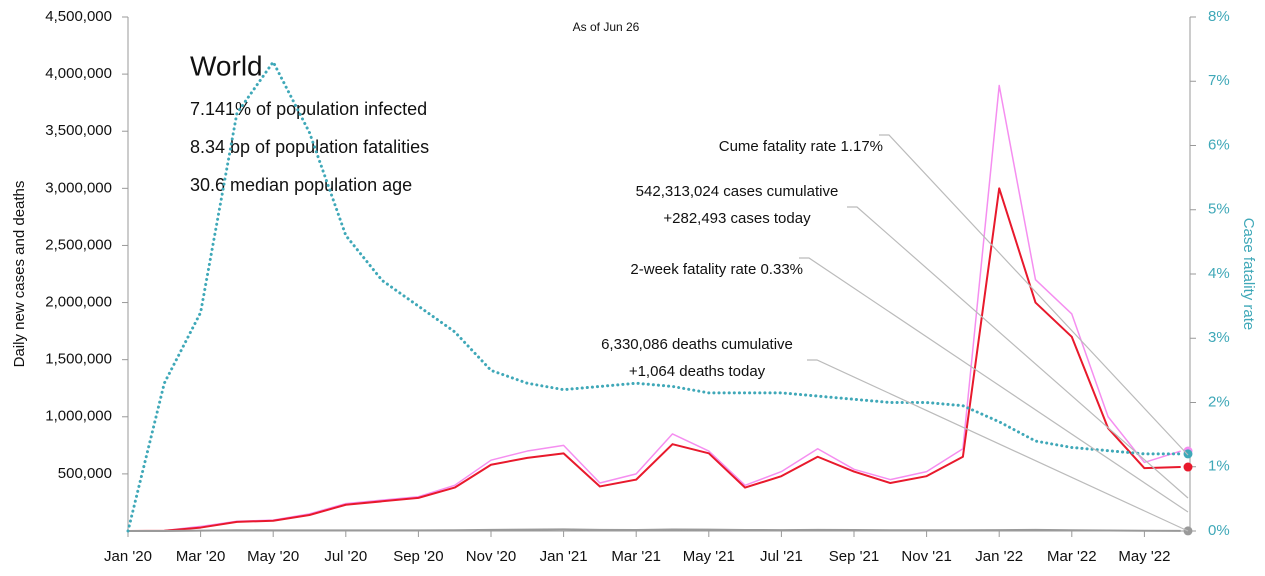 This screenshot has height=576, width=1265. I want to click on annotation: +282,493 cases today, so click(737, 218).